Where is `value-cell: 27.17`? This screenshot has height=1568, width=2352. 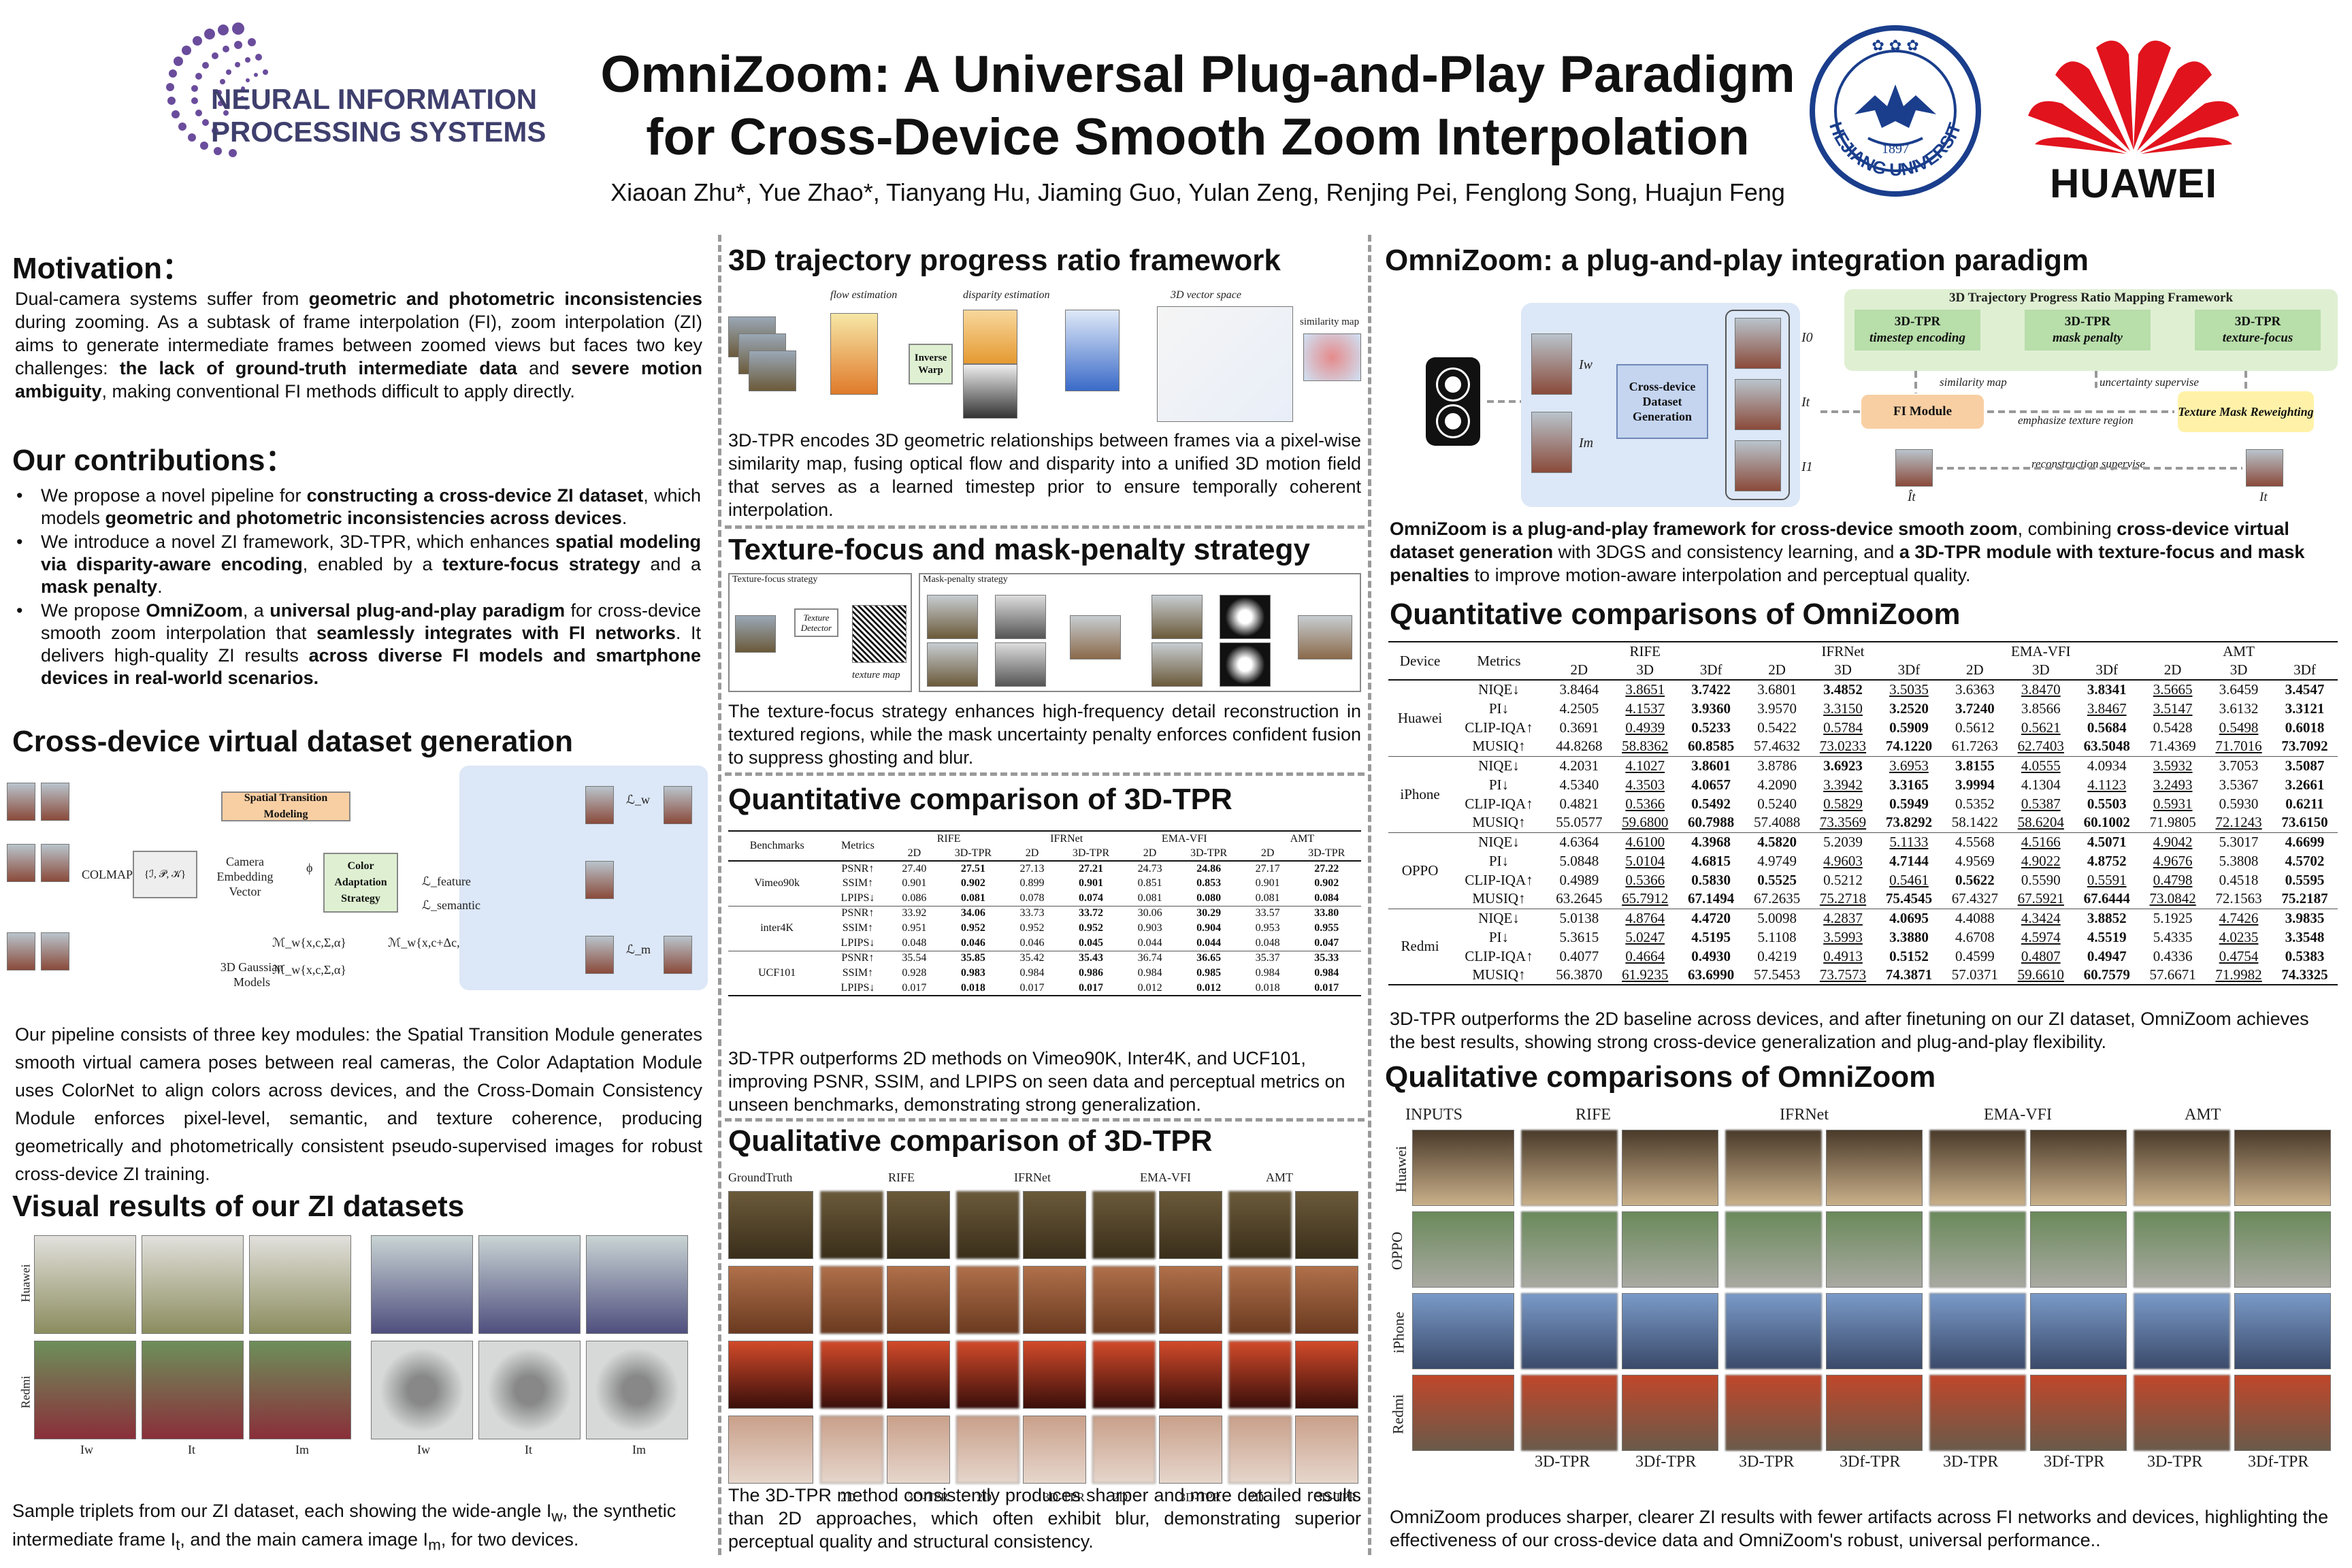
value-cell: 27.17 is located at coordinates (1268, 868).